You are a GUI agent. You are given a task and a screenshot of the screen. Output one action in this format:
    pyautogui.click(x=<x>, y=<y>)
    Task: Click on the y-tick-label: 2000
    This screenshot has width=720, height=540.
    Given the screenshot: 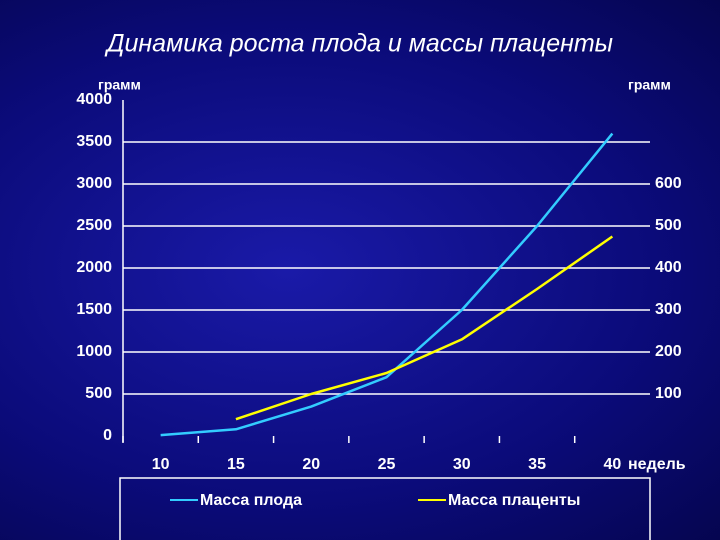 What is the action you would take?
    pyautogui.click(x=94, y=267)
    